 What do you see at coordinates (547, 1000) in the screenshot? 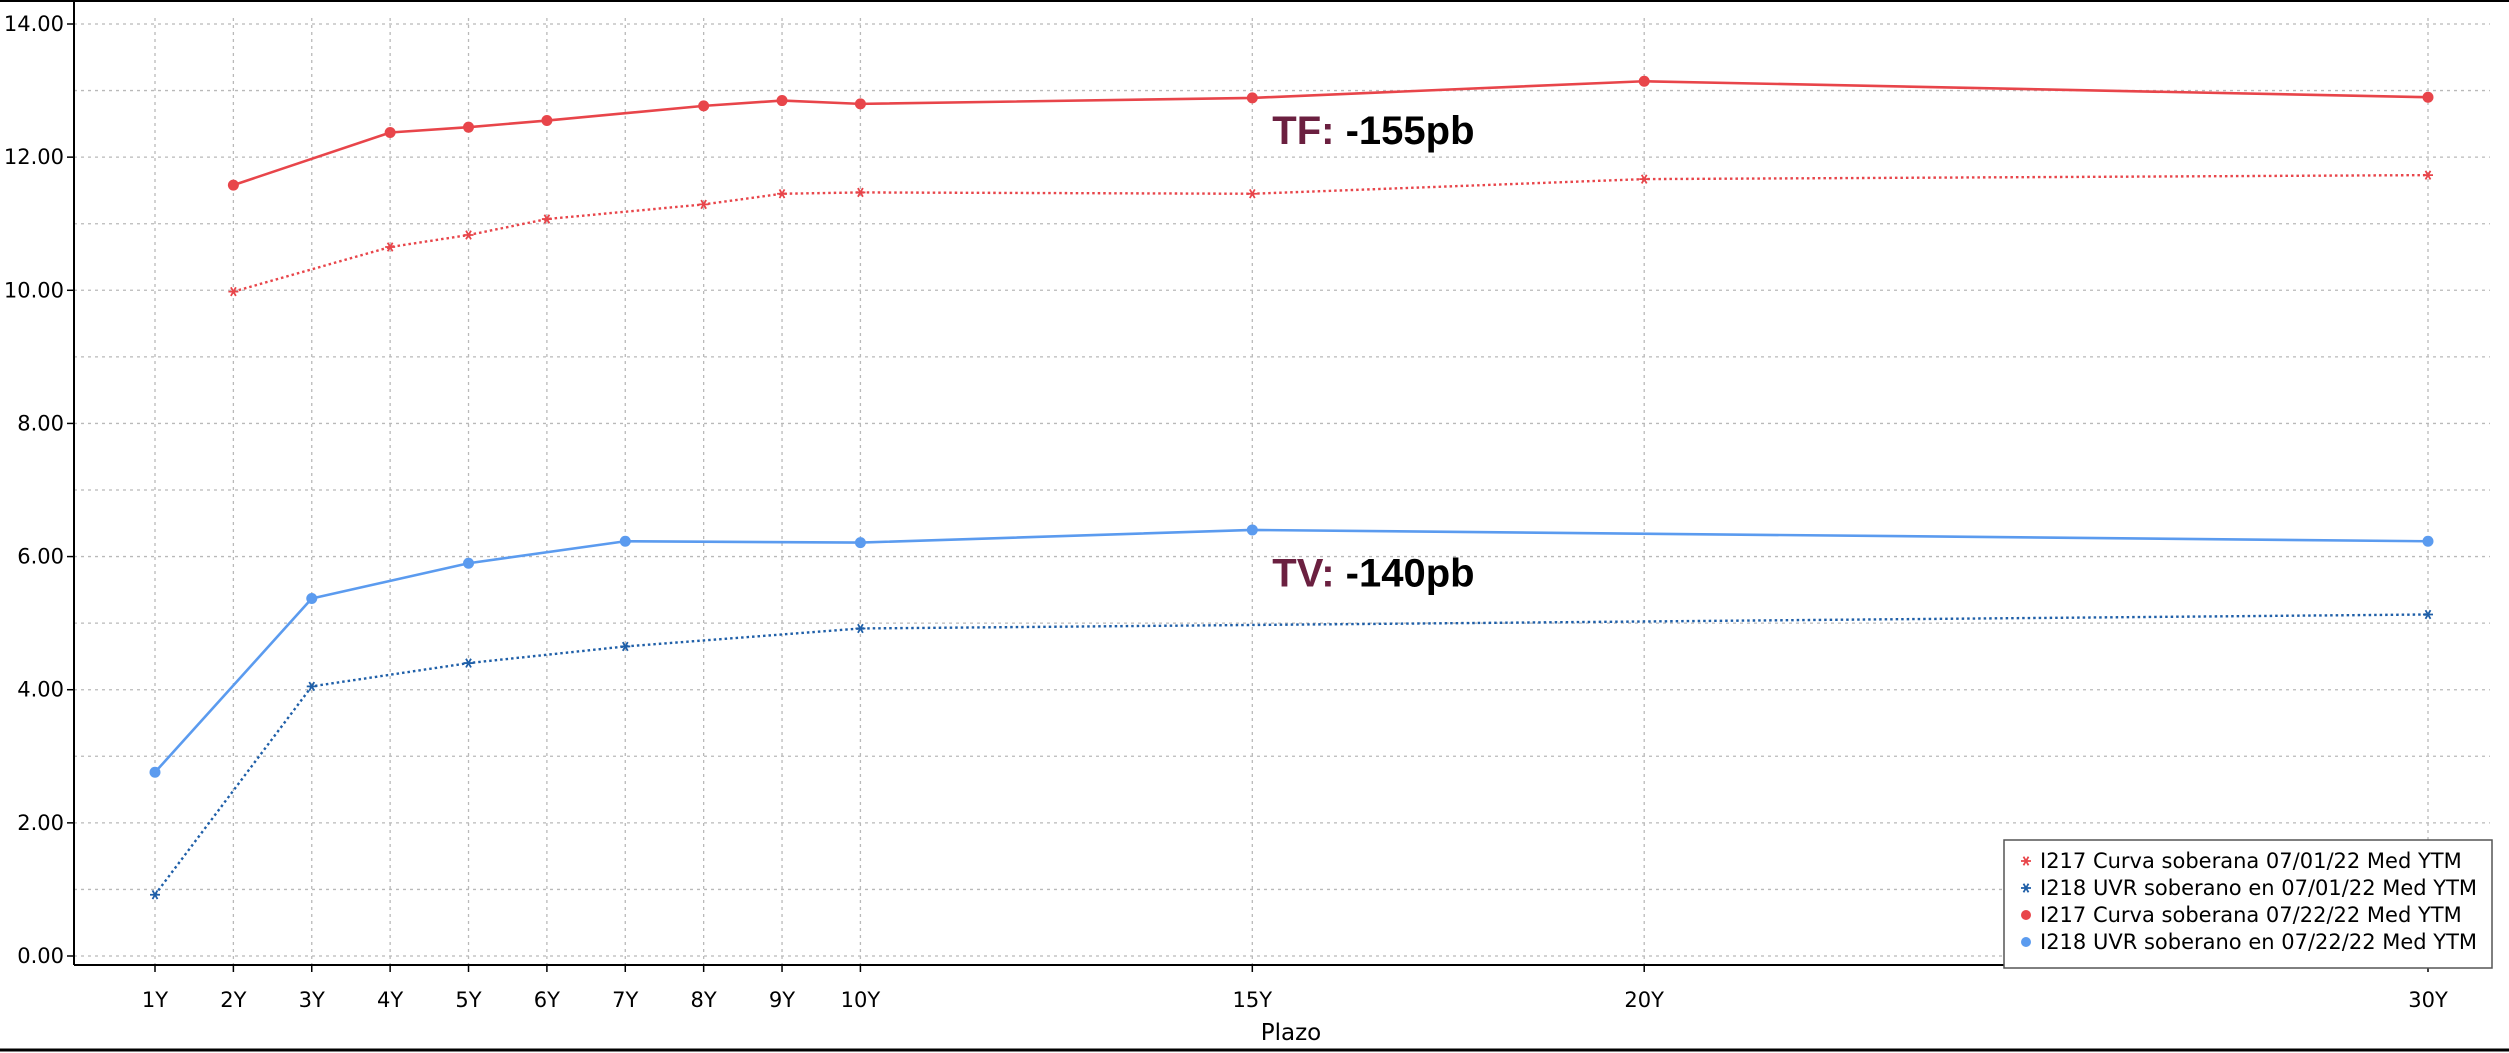
I see `x-tick-label: 6Y` at bounding box center [547, 1000].